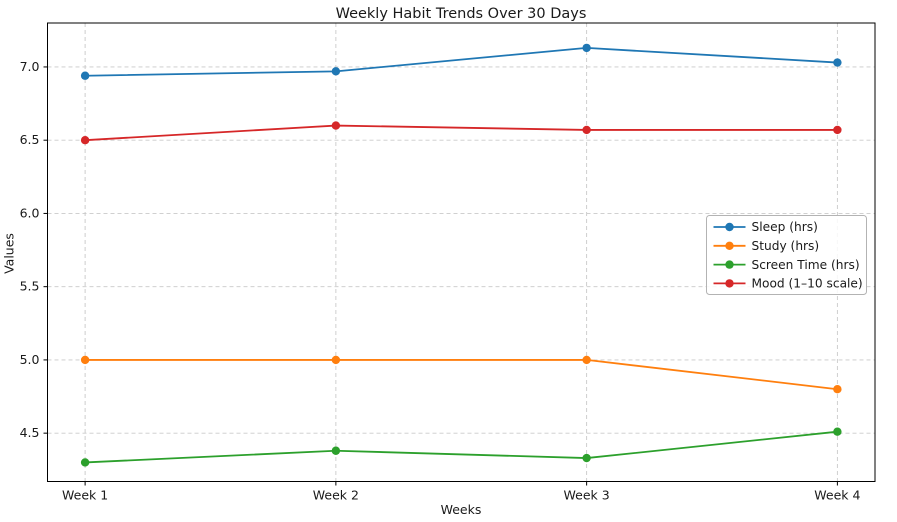 The width and height of the screenshot is (897, 522). Describe the element at coordinates (336, 495) in the screenshot. I see `x-tick-label: Week 2` at that location.